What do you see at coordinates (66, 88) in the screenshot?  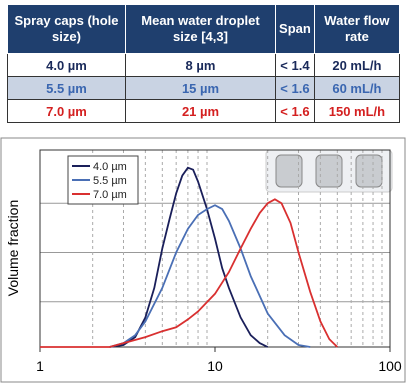 I see `table-cell: 5.5 µm` at bounding box center [66, 88].